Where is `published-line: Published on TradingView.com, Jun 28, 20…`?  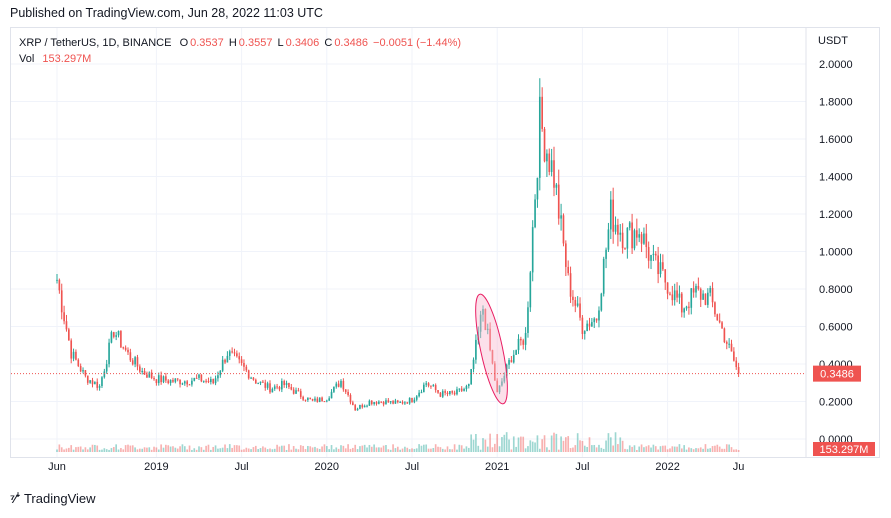 published-line: Published on TradingView.com, Jun 28, 20… is located at coordinates (166, 13).